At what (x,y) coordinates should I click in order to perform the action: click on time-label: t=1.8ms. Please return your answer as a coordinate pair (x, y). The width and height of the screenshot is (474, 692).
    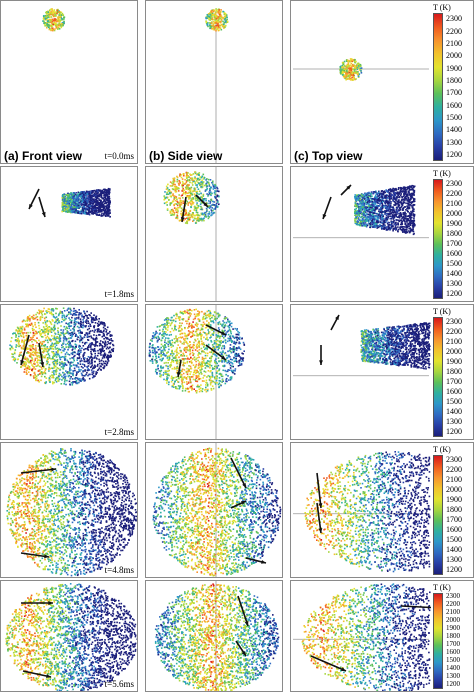
    Looking at the image, I should click on (119, 294).